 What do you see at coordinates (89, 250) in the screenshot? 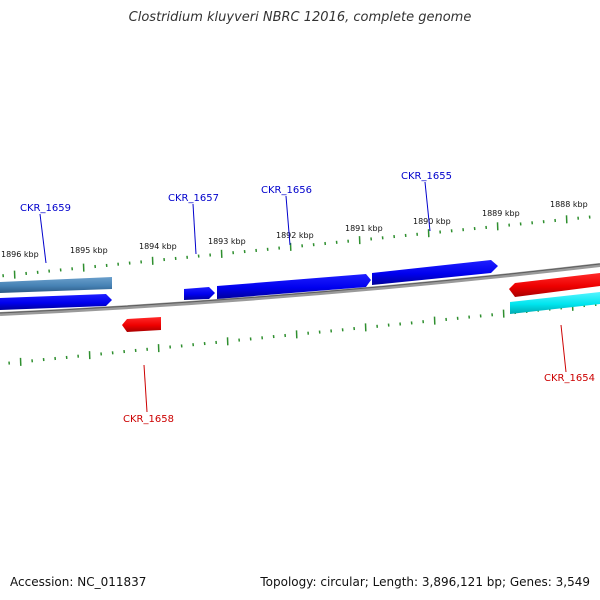
I see `kbp-label: 1895 kbp` at bounding box center [89, 250].